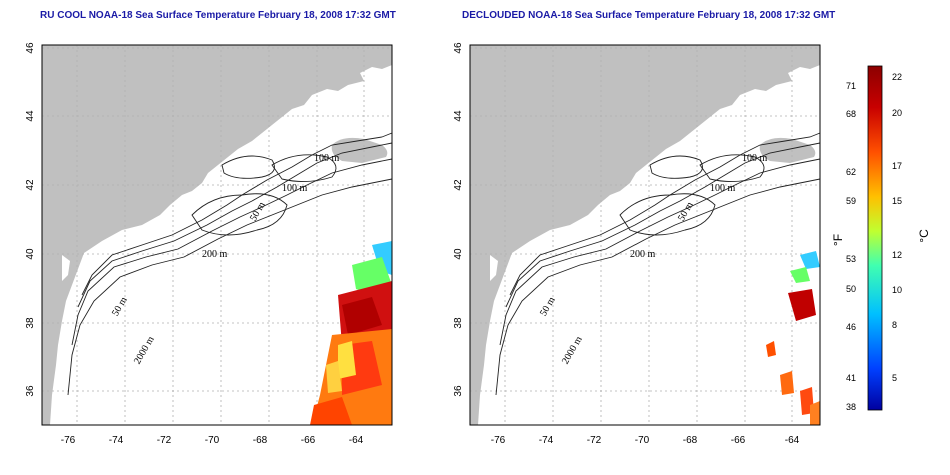 The width and height of the screenshot is (950, 475). I want to click on fahrenheit-unit: °F, so click(838, 240).